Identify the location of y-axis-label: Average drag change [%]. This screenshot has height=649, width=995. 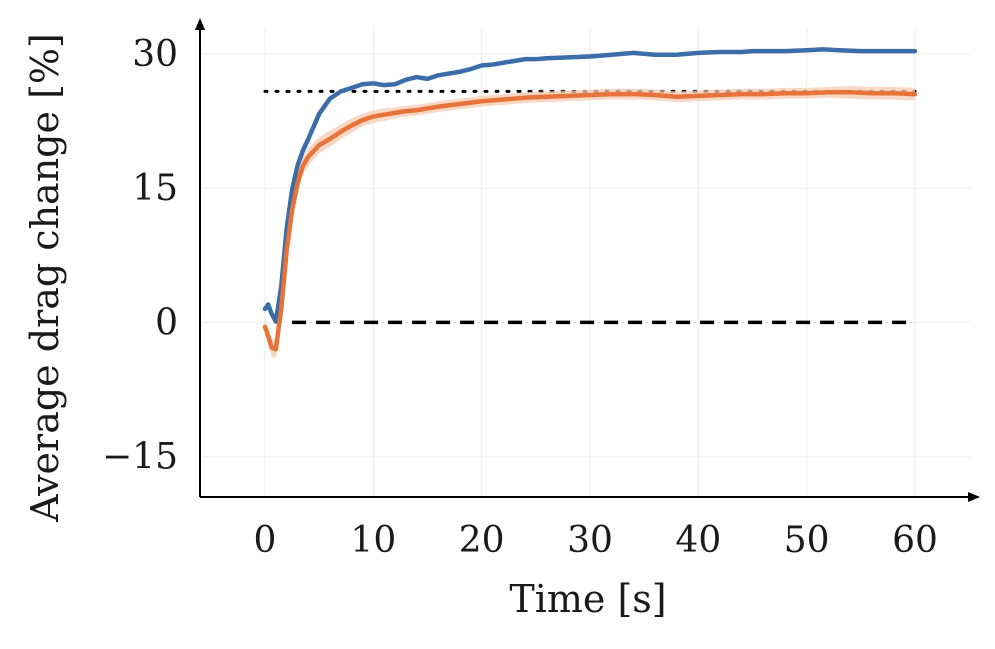
(45, 278).